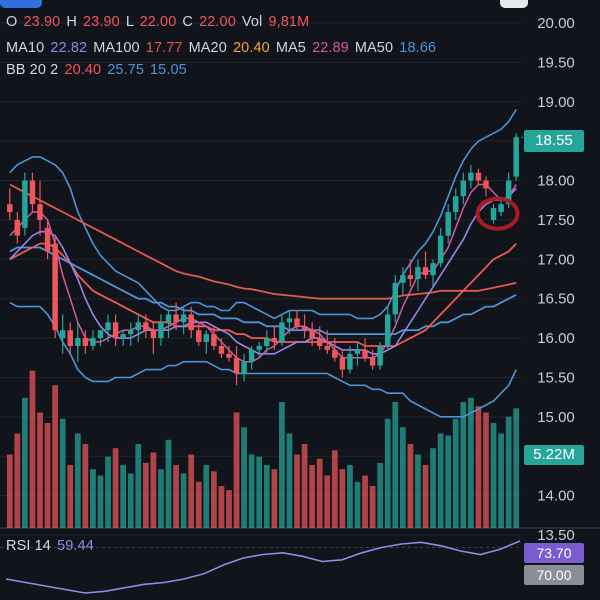  What do you see at coordinates (126, 70) in the screenshot?
I see `bb-value-1: 25.75` at bounding box center [126, 70].